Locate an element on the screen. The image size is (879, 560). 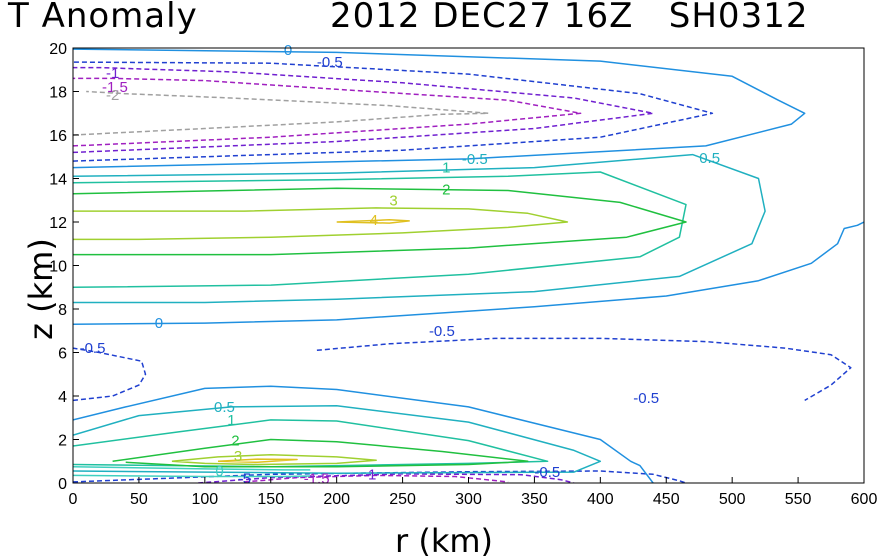
y-tick-label: 2 is located at coordinates (62, 441).